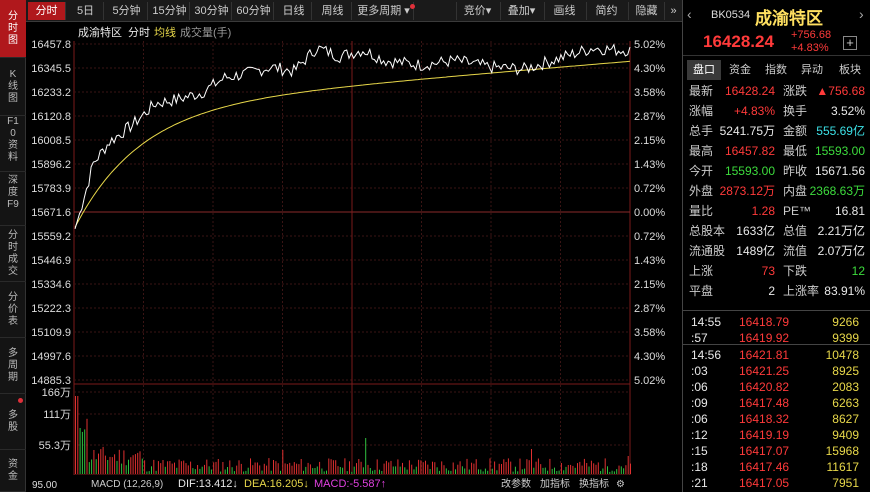  I want to click on hide-button: 隐藏, so click(646, 11).